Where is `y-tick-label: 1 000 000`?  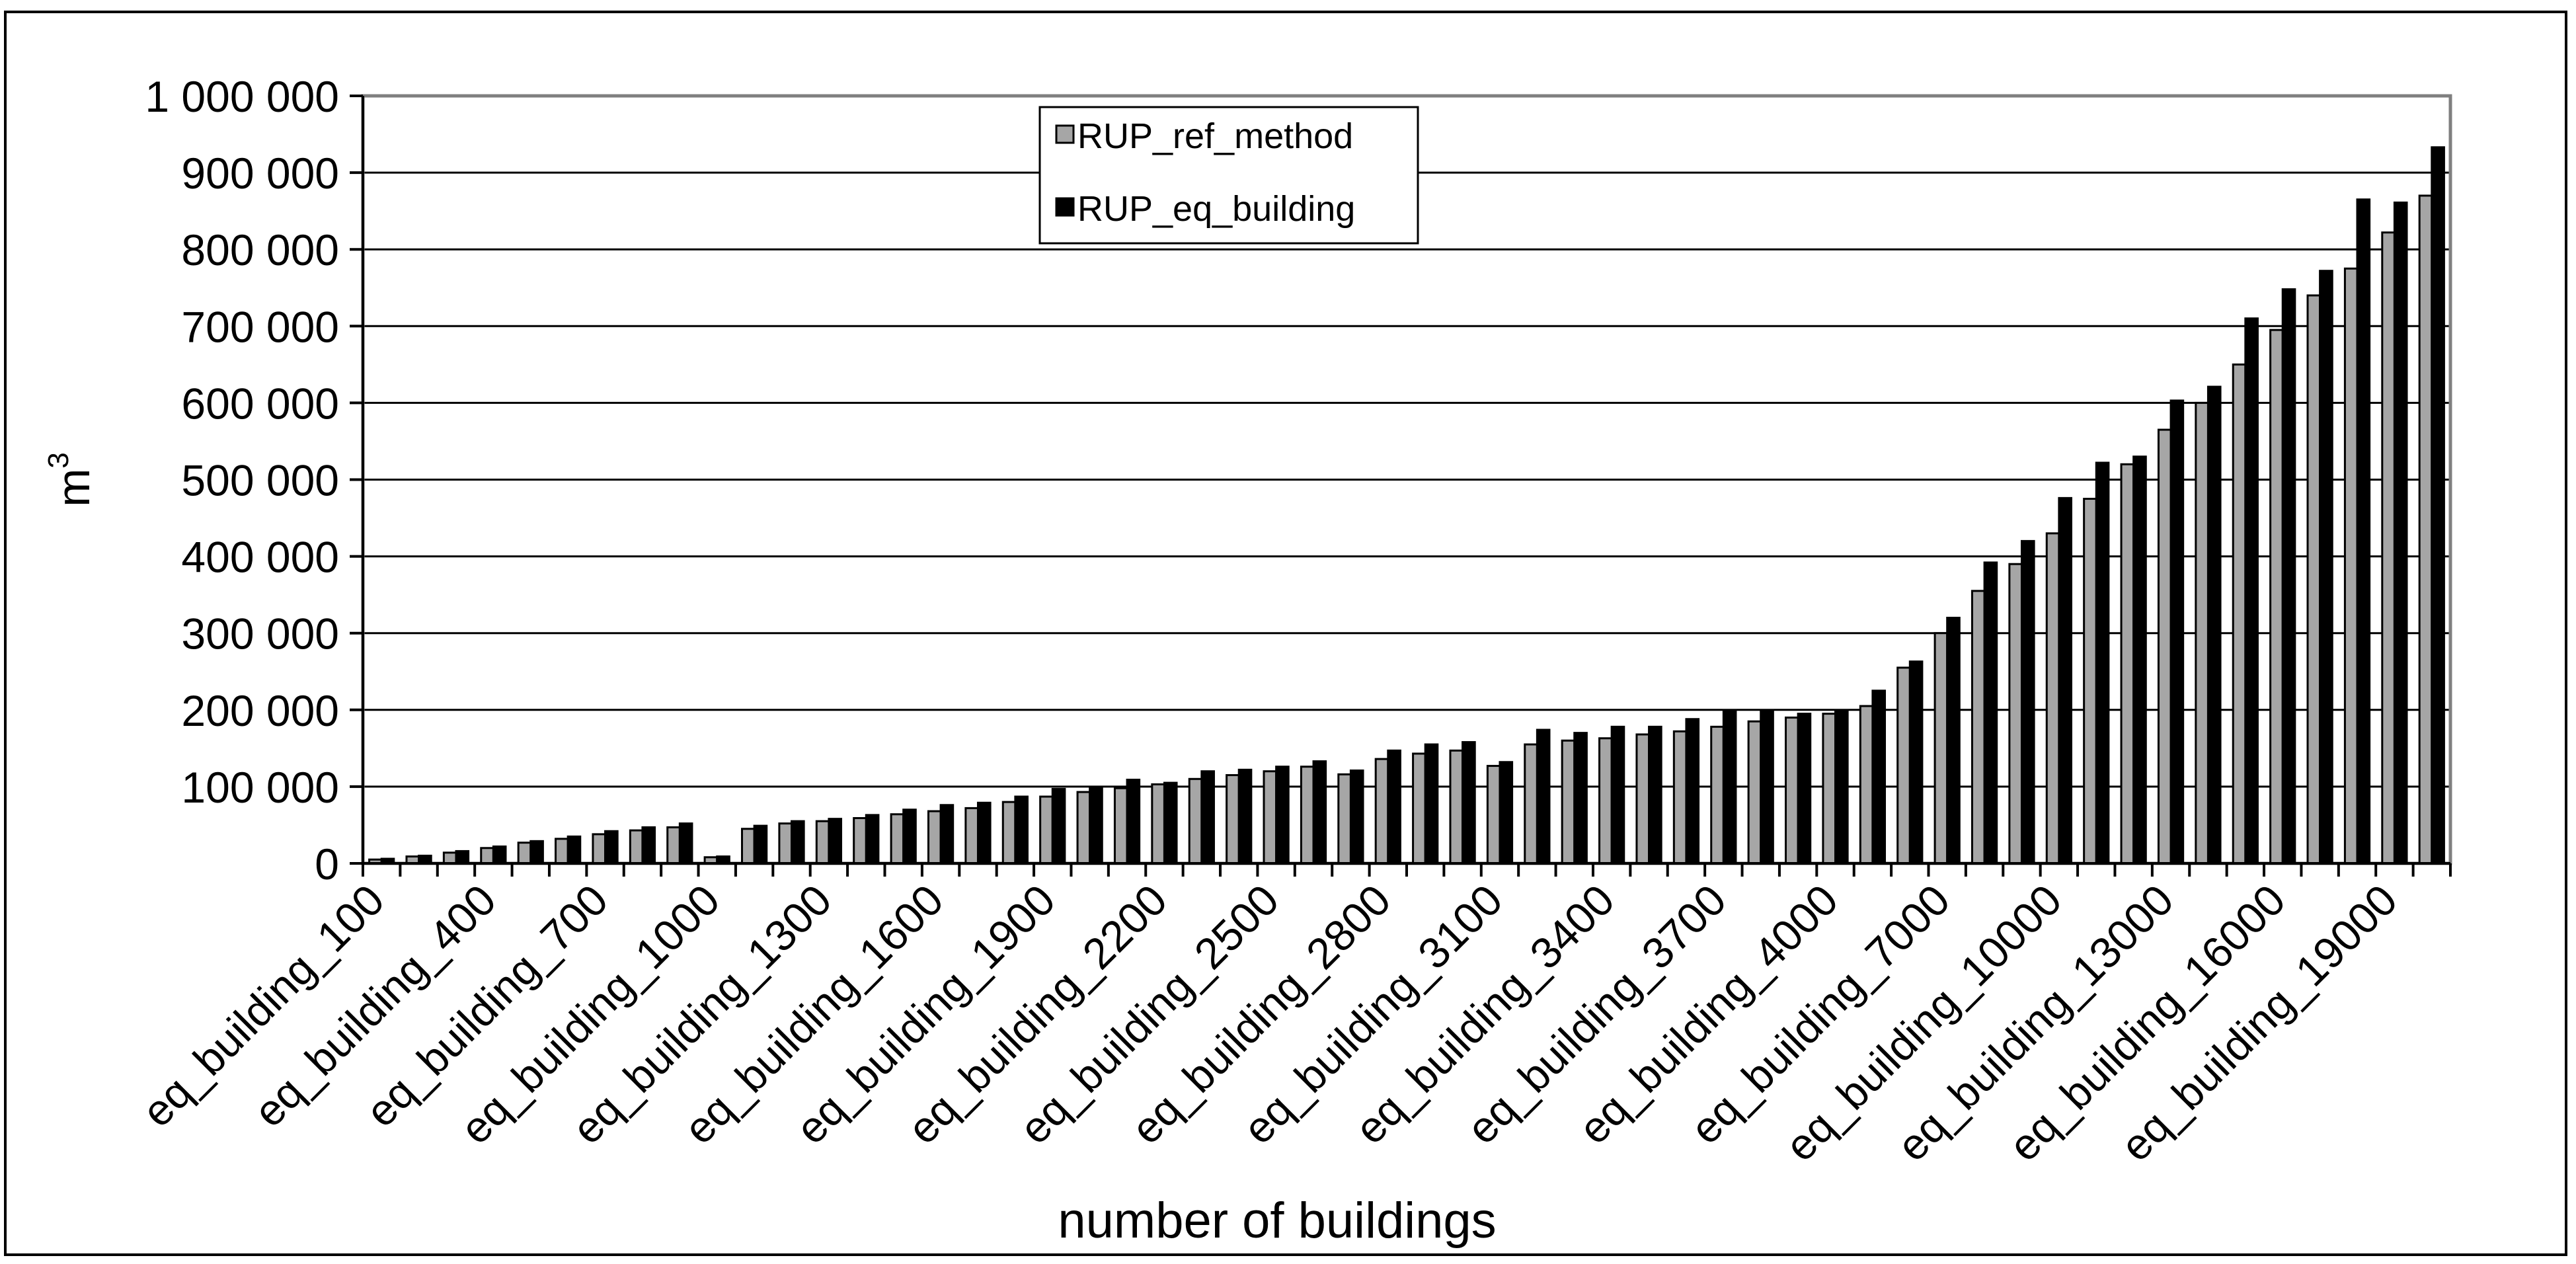
y-tick-label: 1 000 000 is located at coordinates (242, 96).